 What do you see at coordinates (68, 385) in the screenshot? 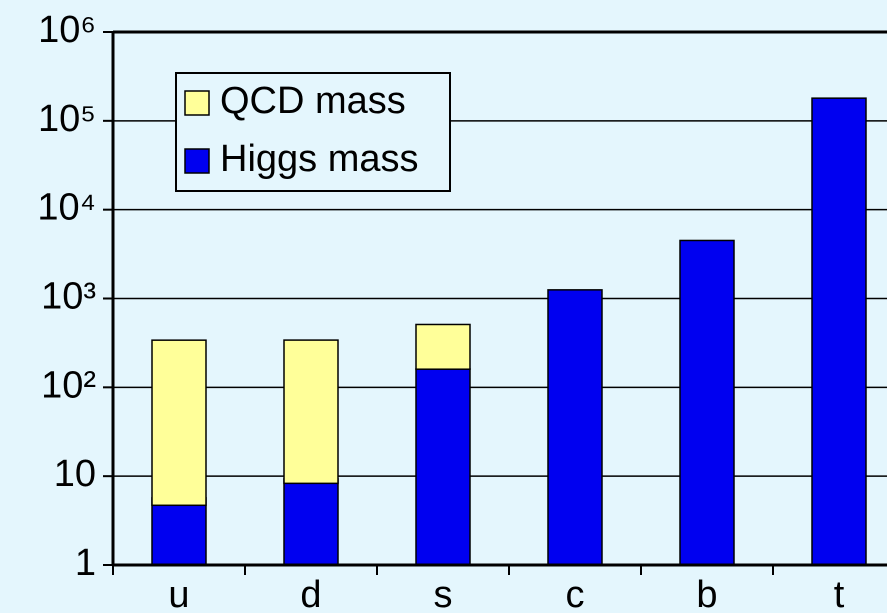
I see `y-tick-label: 10²` at bounding box center [68, 385].